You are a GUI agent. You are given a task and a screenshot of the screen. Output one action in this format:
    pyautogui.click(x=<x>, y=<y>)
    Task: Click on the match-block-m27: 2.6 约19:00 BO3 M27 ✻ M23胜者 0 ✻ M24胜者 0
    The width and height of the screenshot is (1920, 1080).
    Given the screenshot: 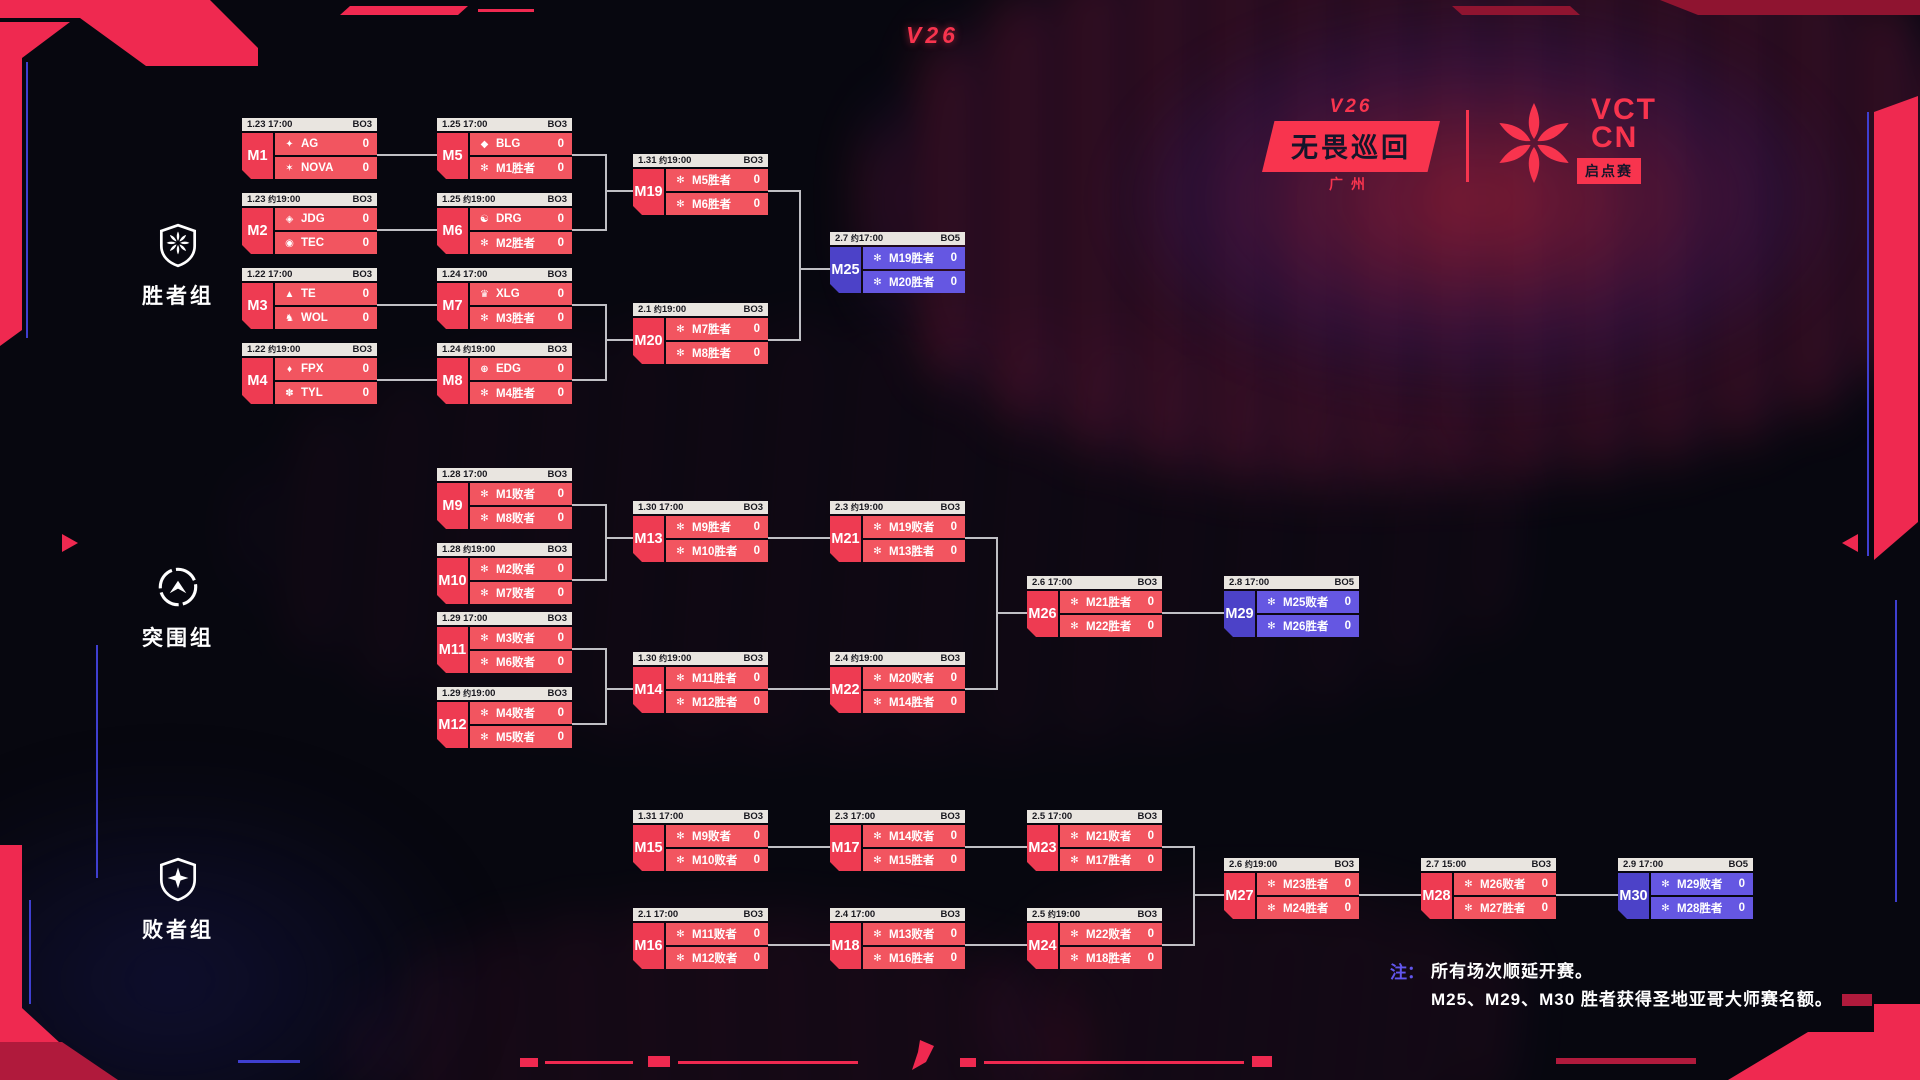 What is the action you would take?
    pyautogui.click(x=1291, y=888)
    